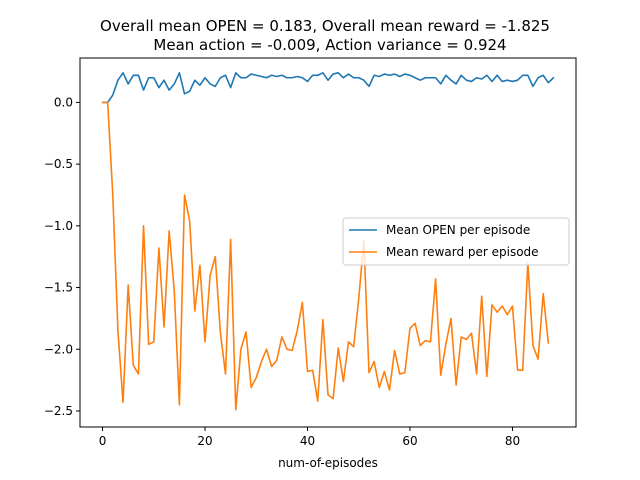 This screenshot has height=480, width=640. What do you see at coordinates (512, 441) in the screenshot?
I see `x-tick-label: 80` at bounding box center [512, 441].